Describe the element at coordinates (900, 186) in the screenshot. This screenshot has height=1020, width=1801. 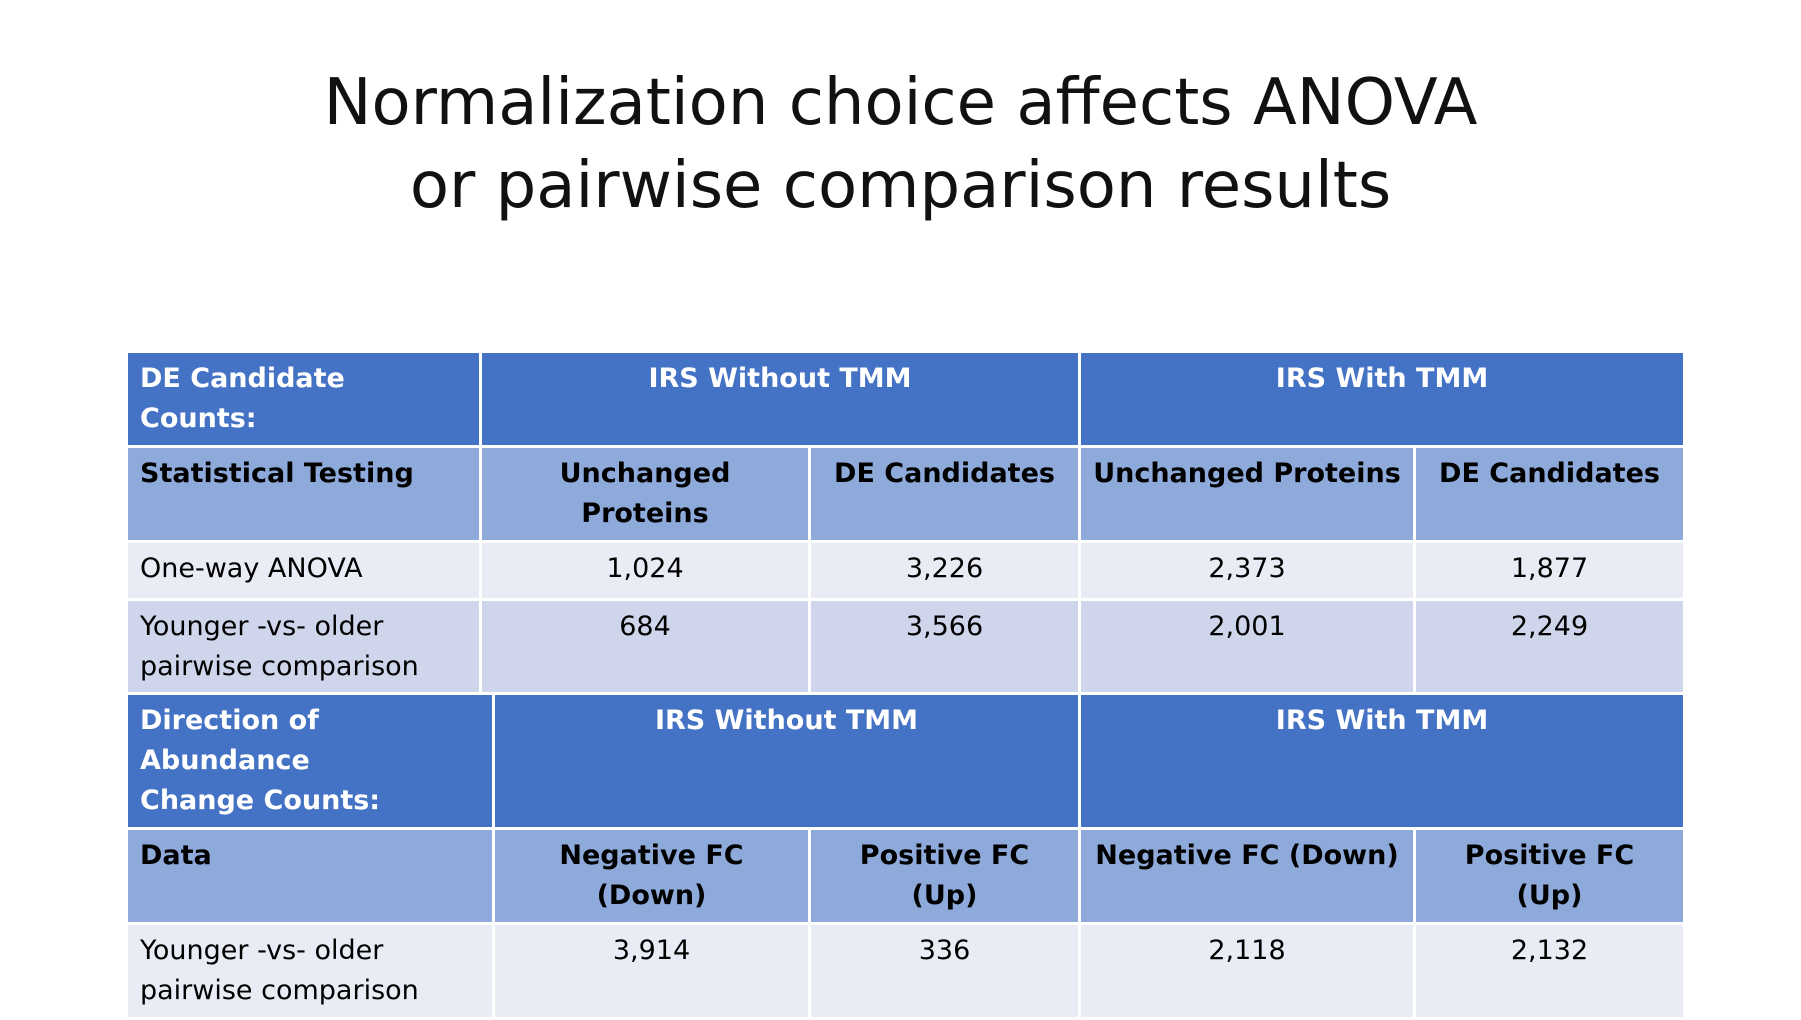
I see `slide-title-line-2: or pairwise comparison results` at that location.